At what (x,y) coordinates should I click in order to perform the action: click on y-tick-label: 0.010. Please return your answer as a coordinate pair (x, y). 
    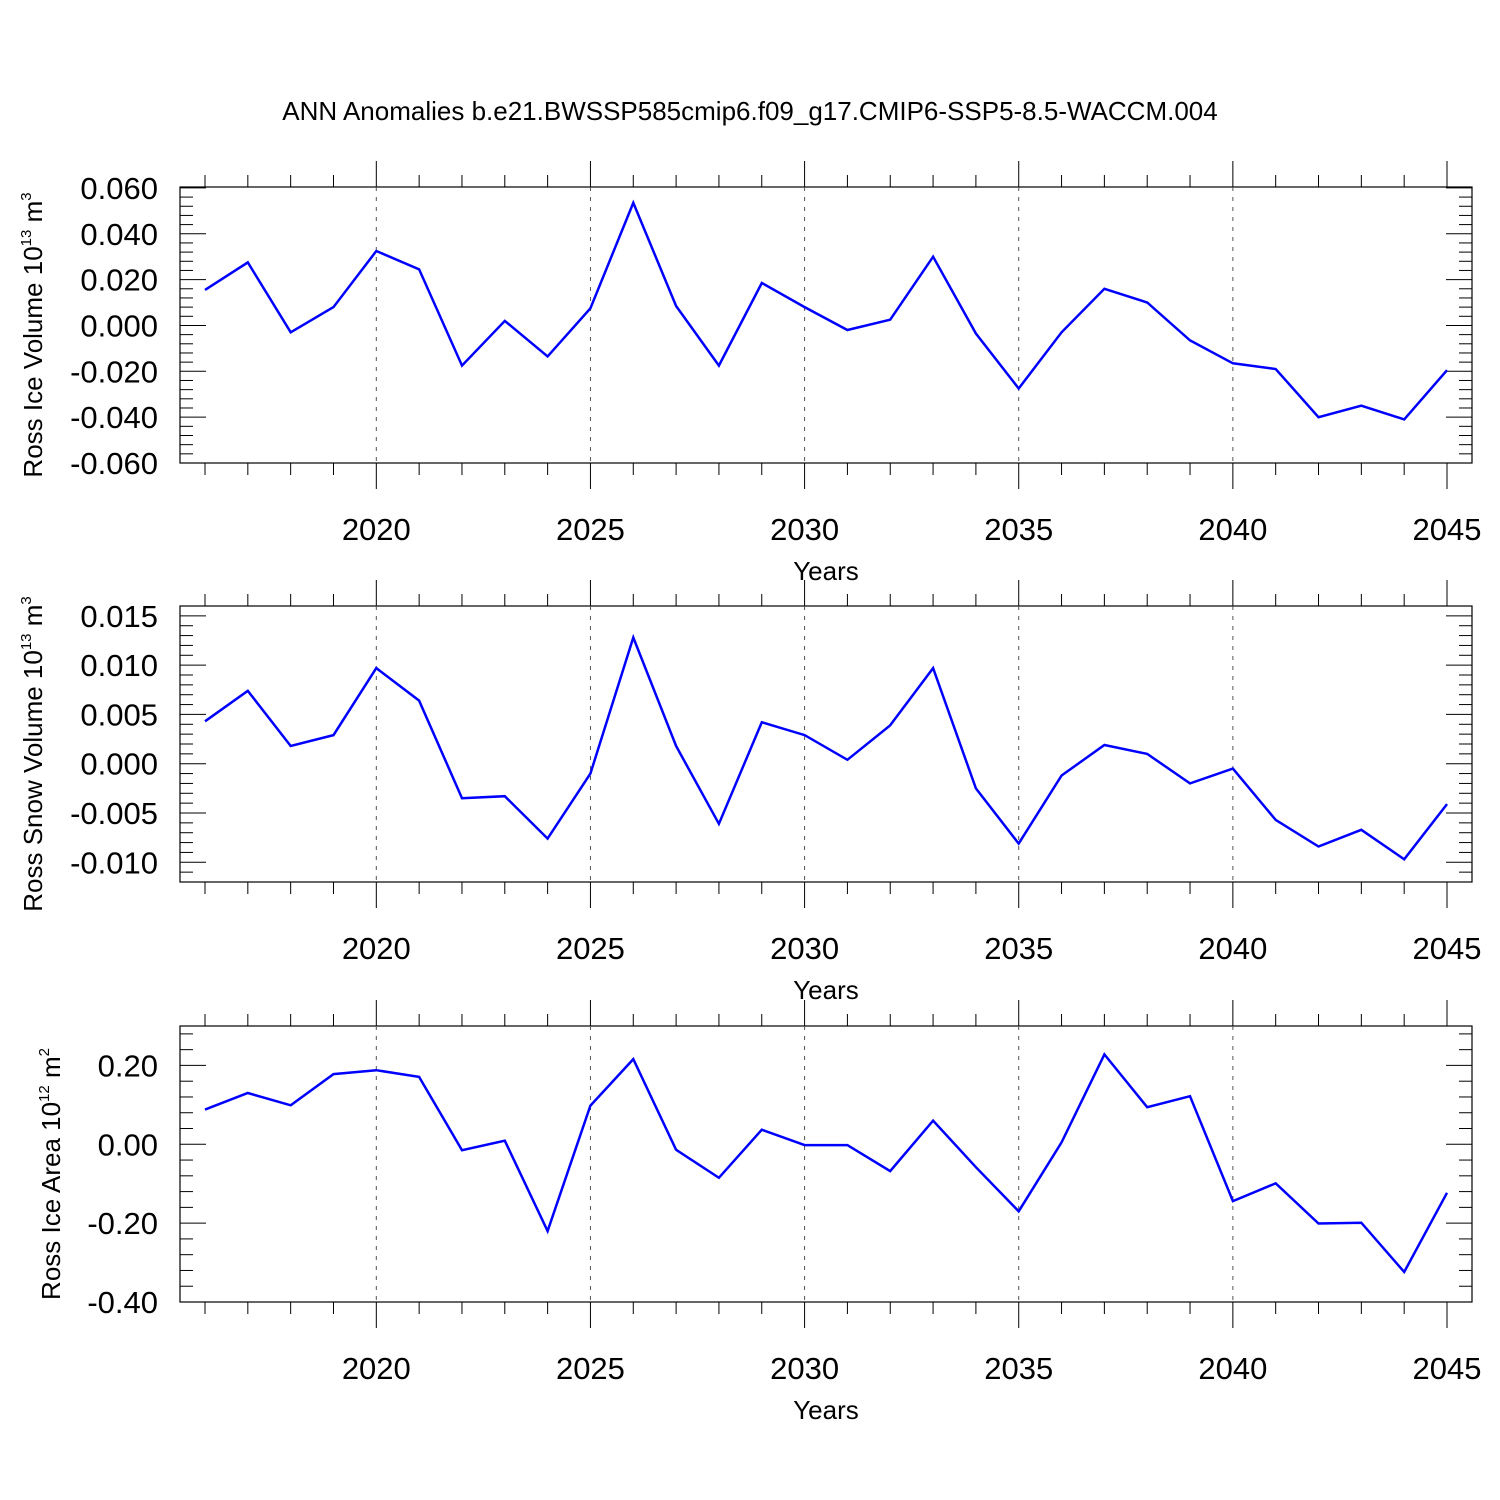
    Looking at the image, I should click on (119, 665).